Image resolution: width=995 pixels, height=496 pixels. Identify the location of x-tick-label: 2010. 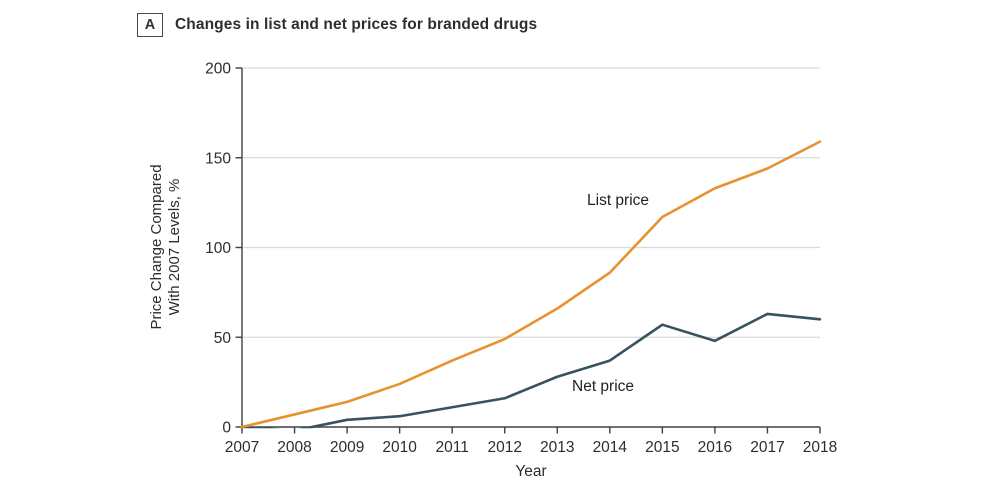
(399, 447).